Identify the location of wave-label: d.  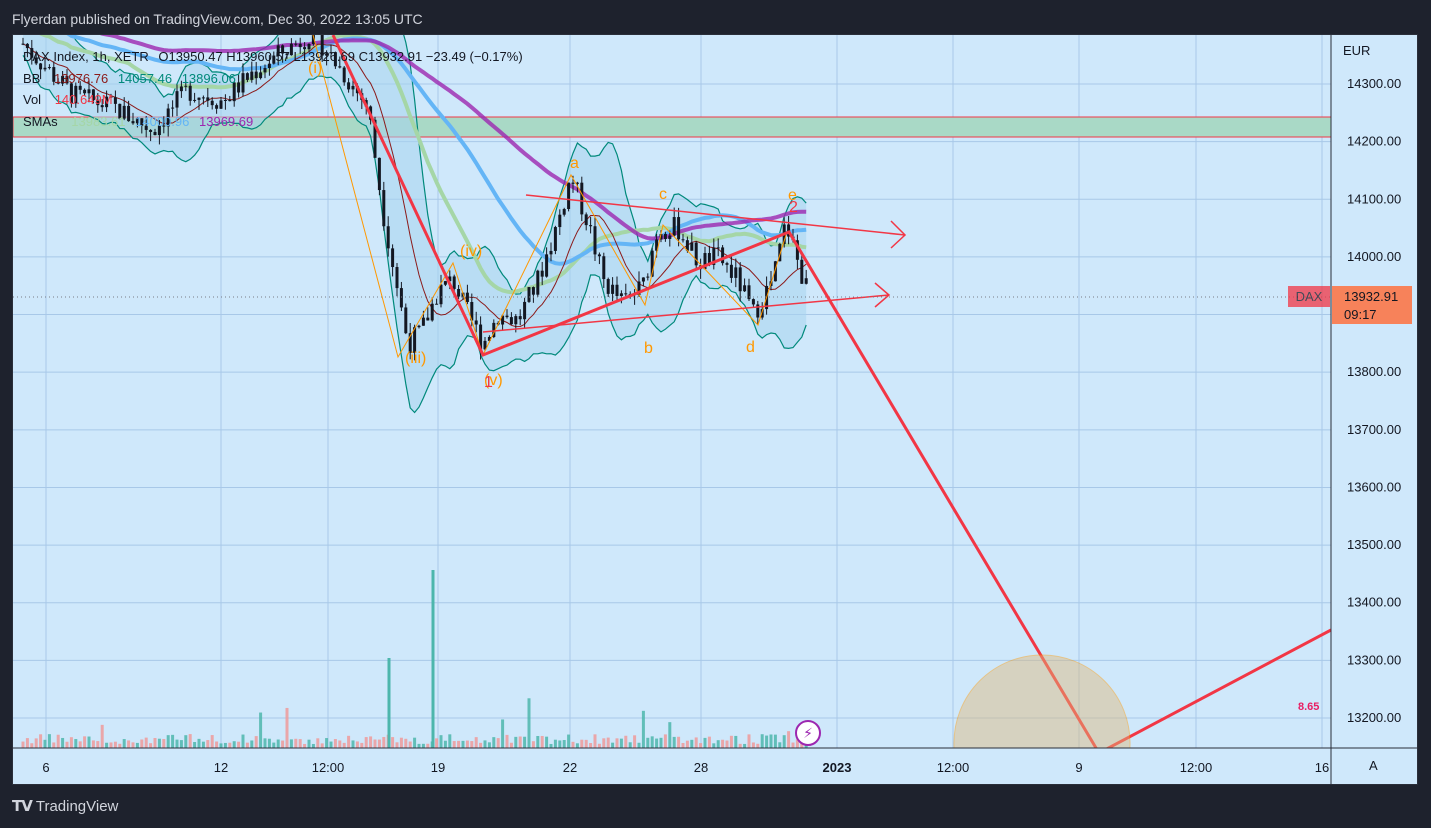
(750, 347).